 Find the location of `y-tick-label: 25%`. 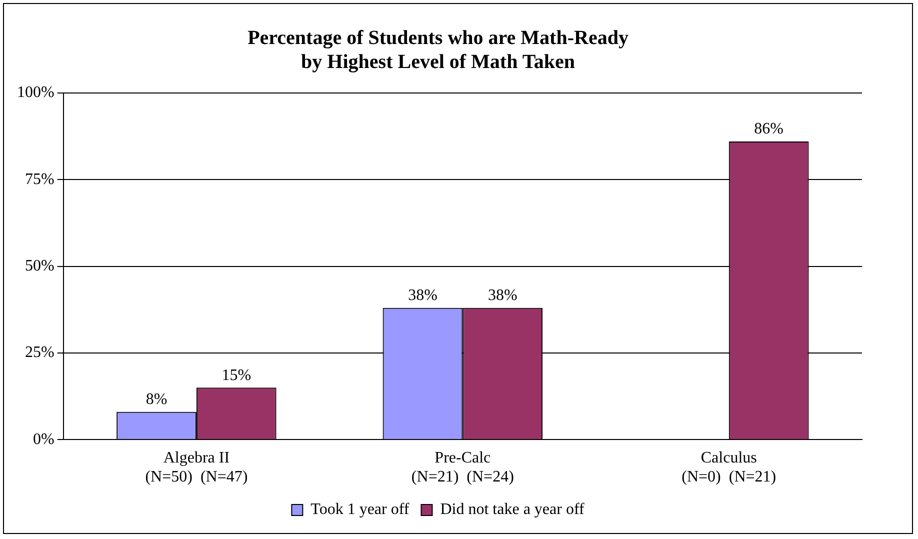

y-tick-label: 25% is located at coordinates (39, 353).